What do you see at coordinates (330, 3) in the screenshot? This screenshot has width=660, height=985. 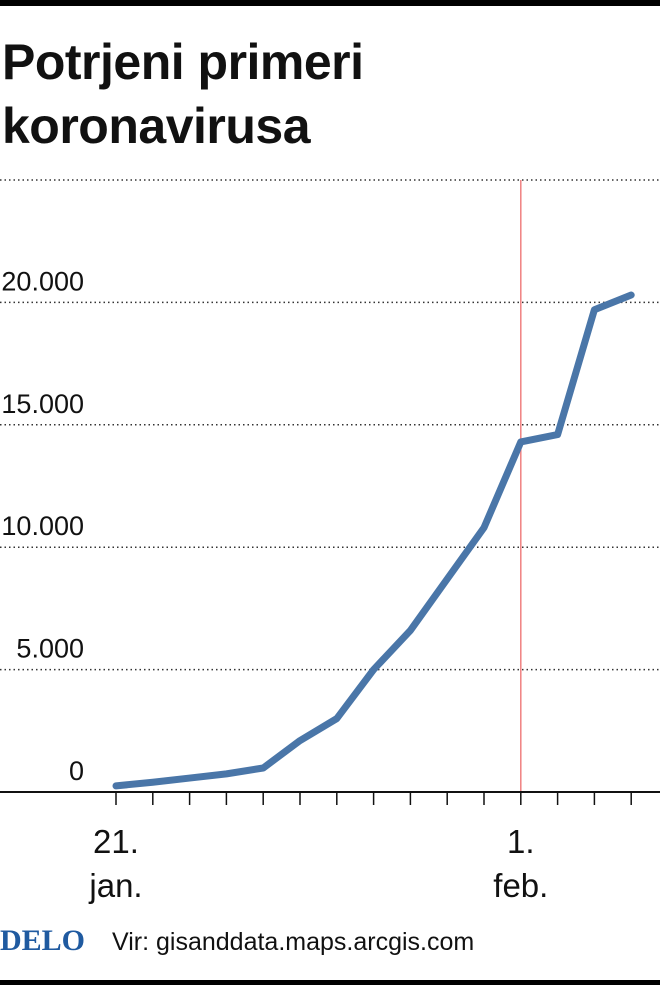 I see `top-bar` at bounding box center [330, 3].